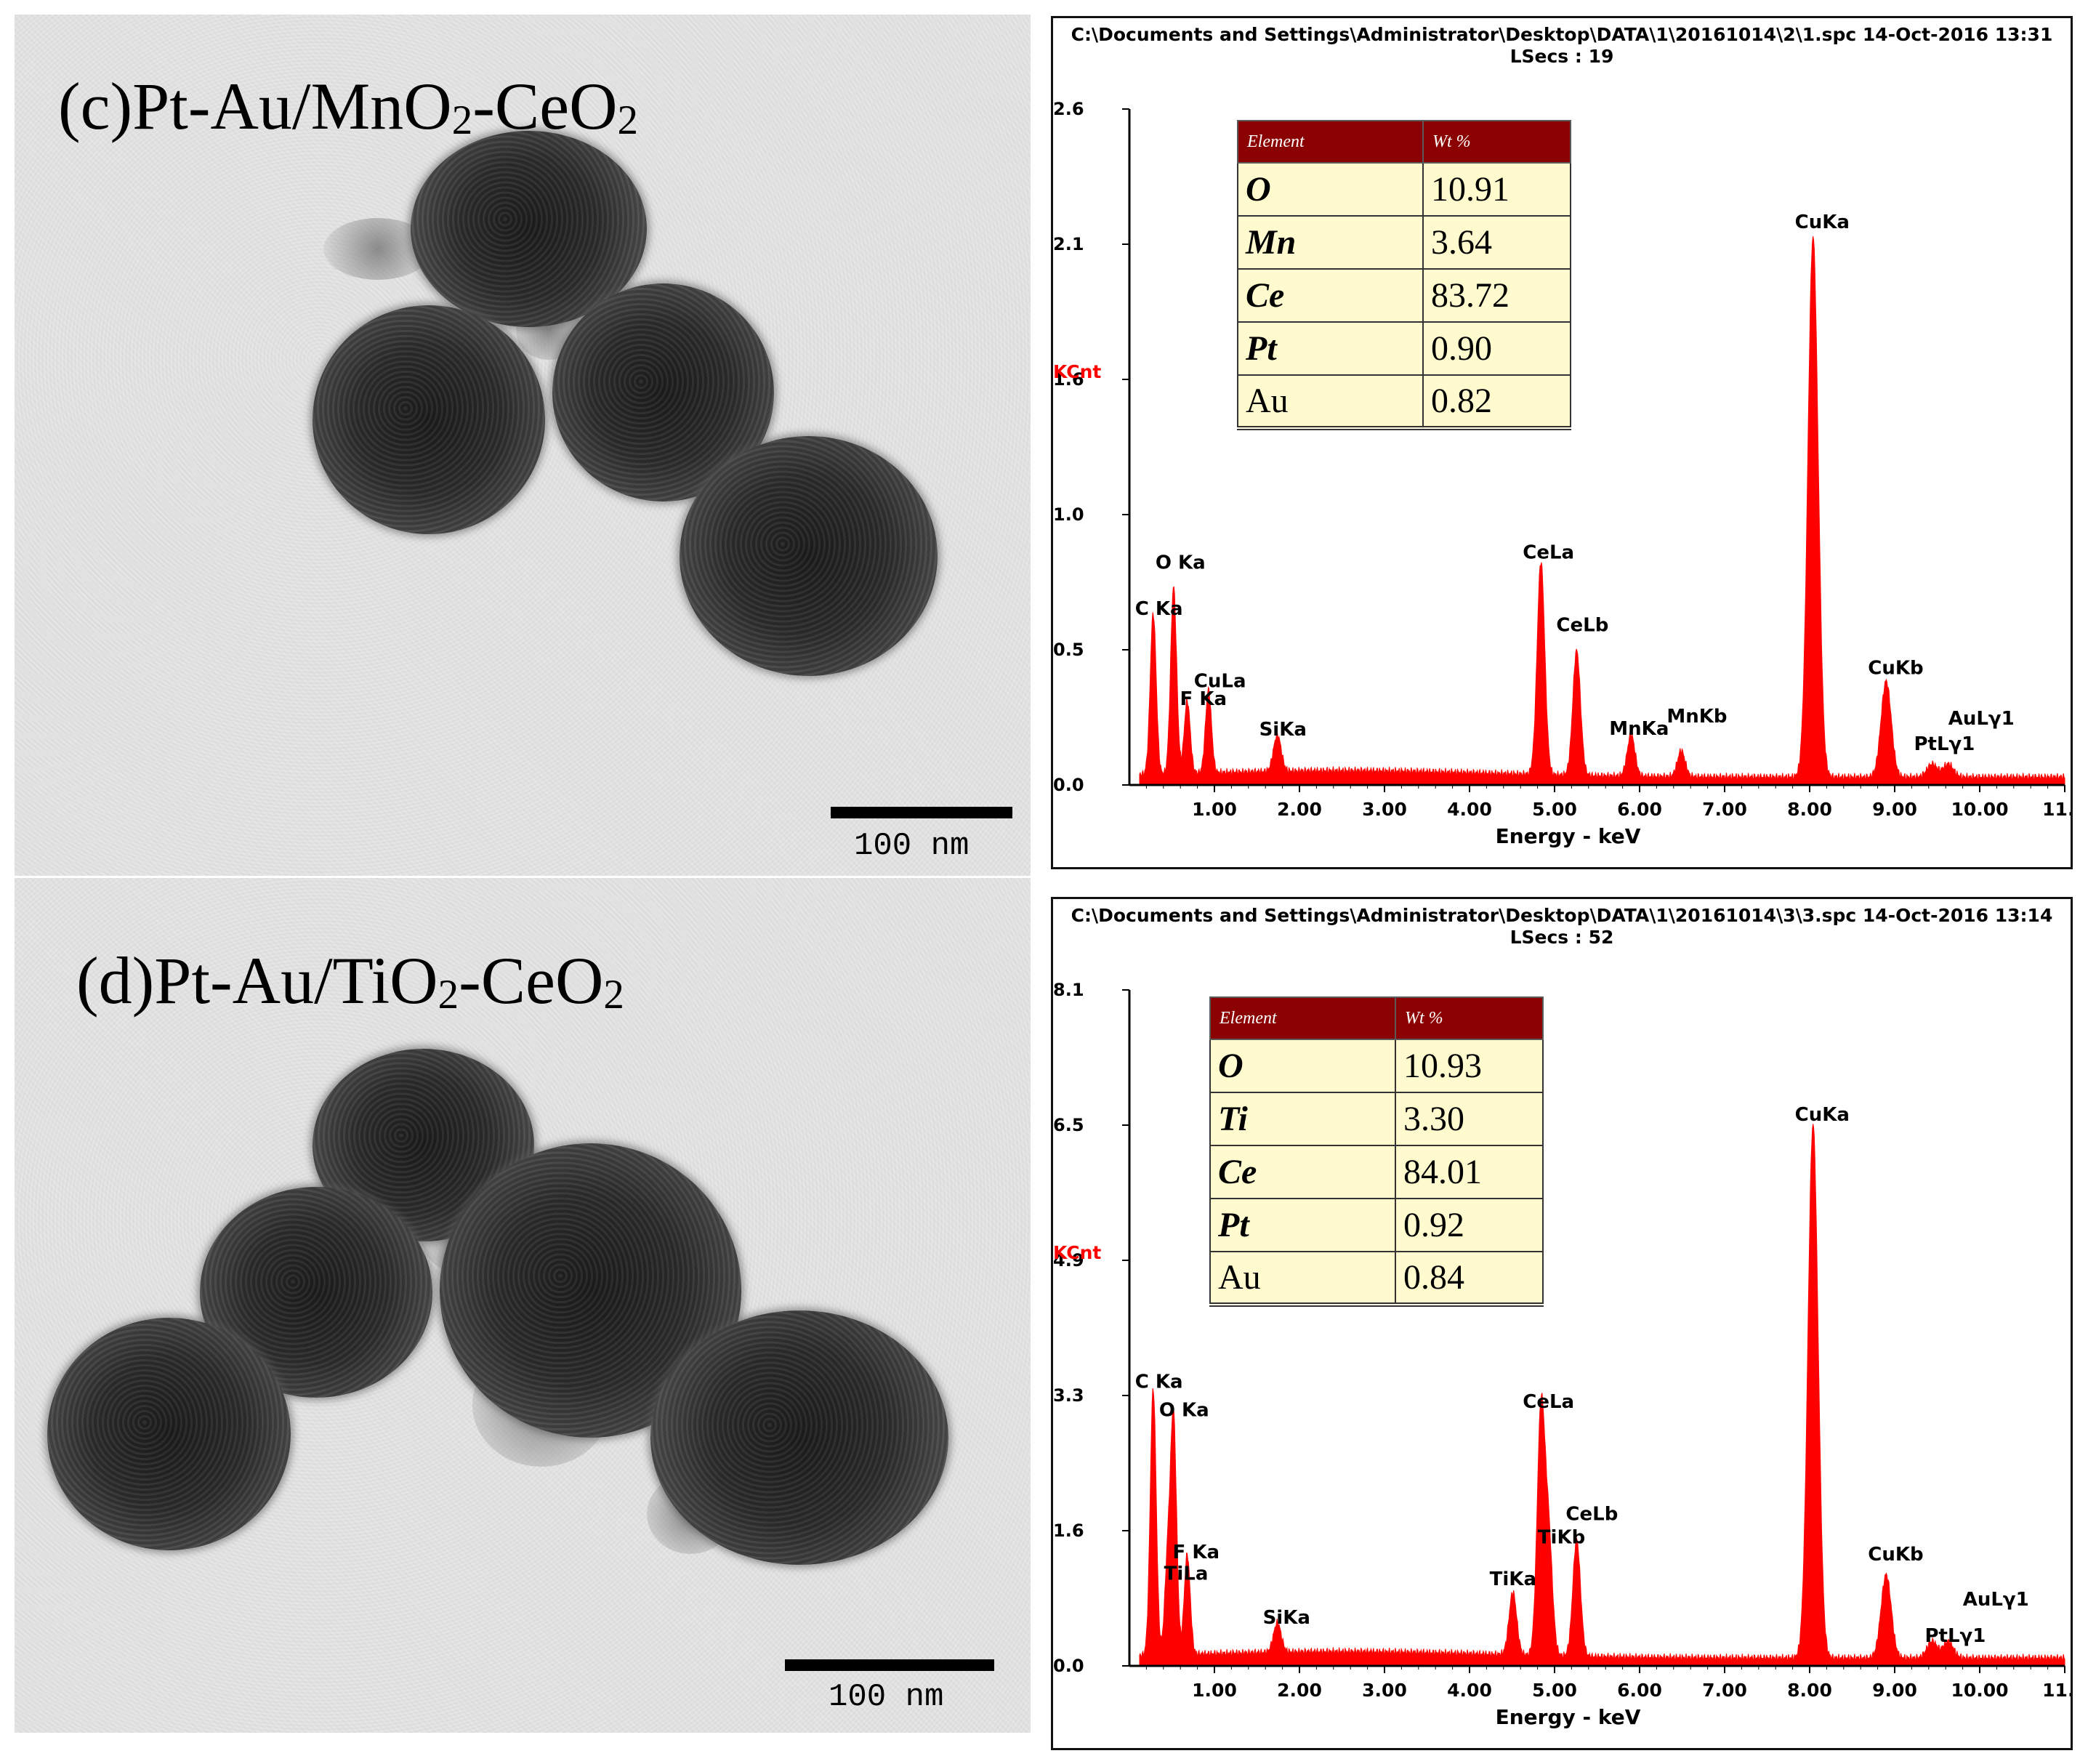  Describe the element at coordinates (1181, 562) in the screenshot. I see `peak-label: O Ka` at that location.